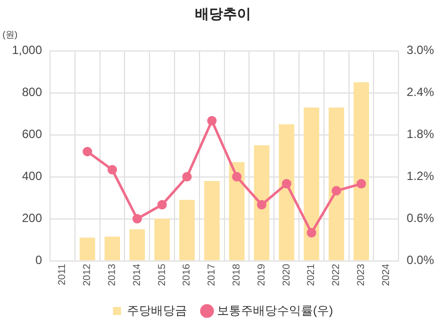 The width and height of the screenshot is (446, 327). Describe the element at coordinates (237, 274) in the screenshot. I see `x-tick-label: 2018` at that location.